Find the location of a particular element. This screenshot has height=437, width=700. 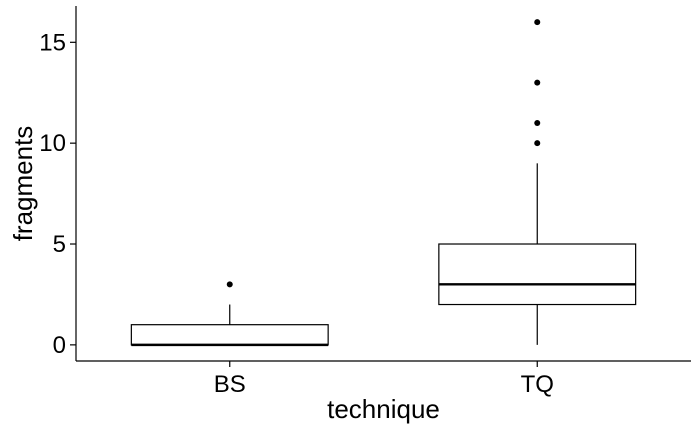

y-tick-label: 15 is located at coordinates (52, 42).